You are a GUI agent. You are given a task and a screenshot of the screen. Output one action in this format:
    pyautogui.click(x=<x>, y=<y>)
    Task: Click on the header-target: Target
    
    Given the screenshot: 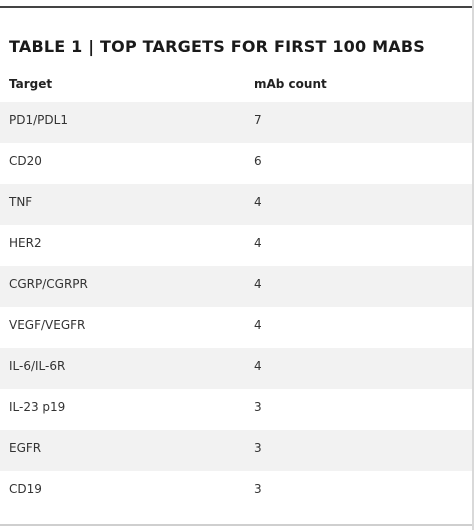 What is the action you would take?
    pyautogui.click(x=31, y=84)
    